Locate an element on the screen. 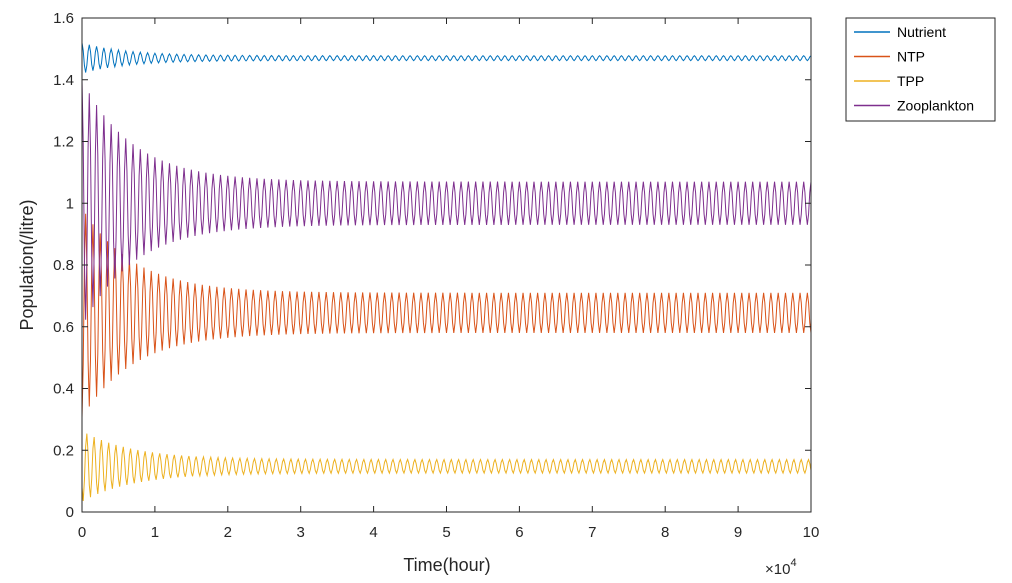  x-tick-label: 1 is located at coordinates (155, 532).